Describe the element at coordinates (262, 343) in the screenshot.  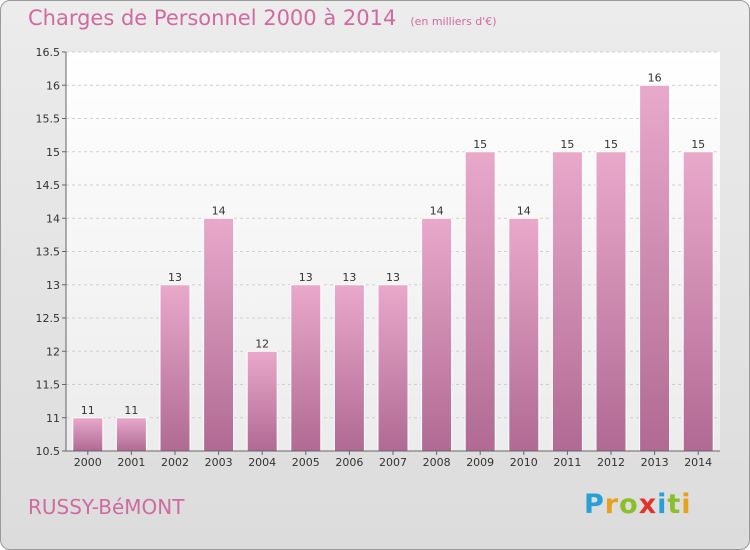
I see `bar-value-label: 12` at that location.